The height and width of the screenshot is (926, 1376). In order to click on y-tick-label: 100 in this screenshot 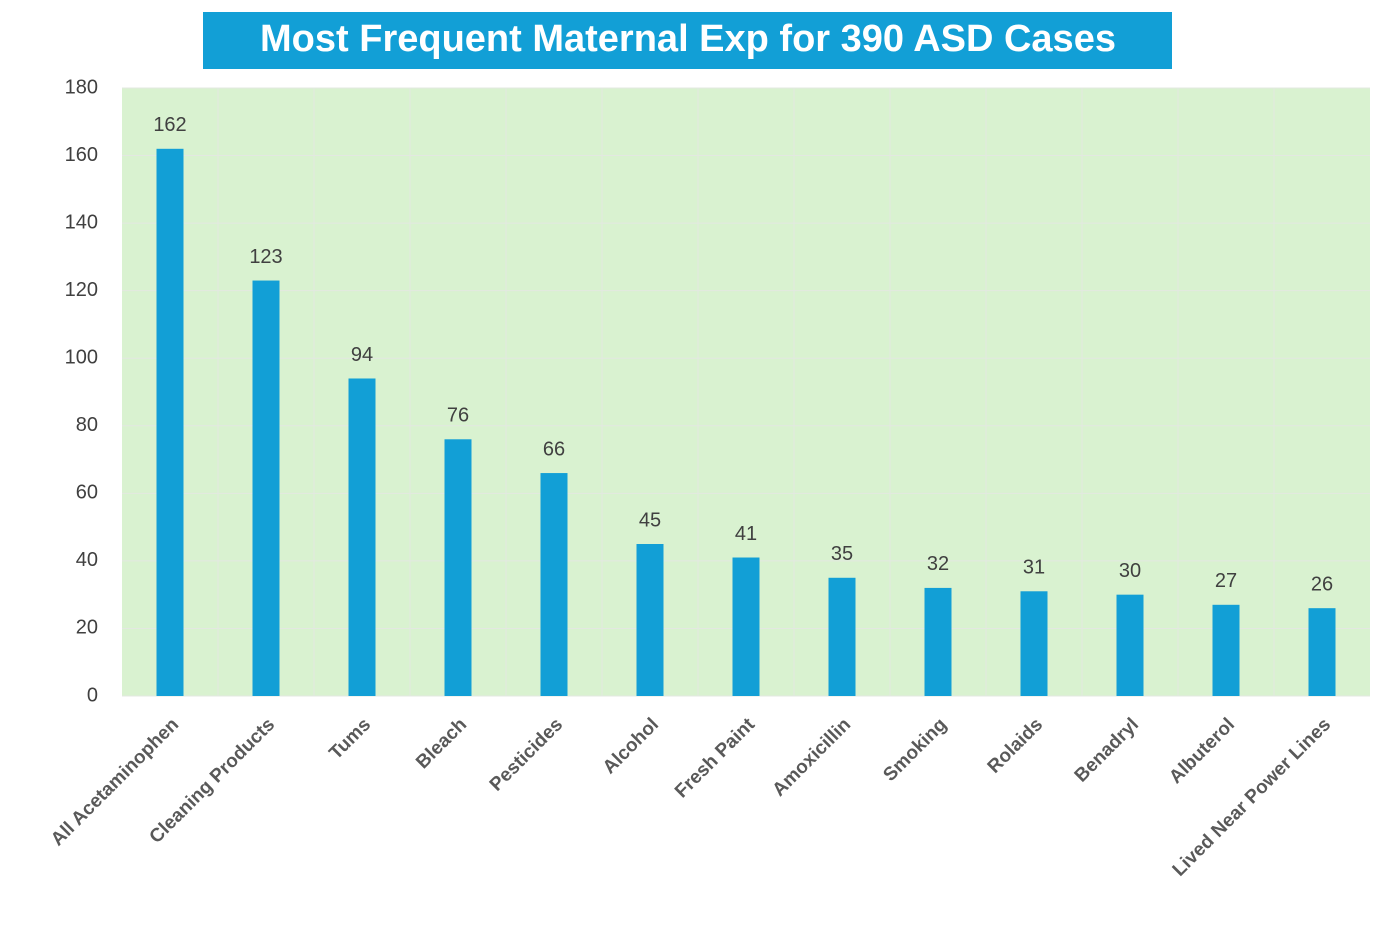, I will do `click(81, 358)`.